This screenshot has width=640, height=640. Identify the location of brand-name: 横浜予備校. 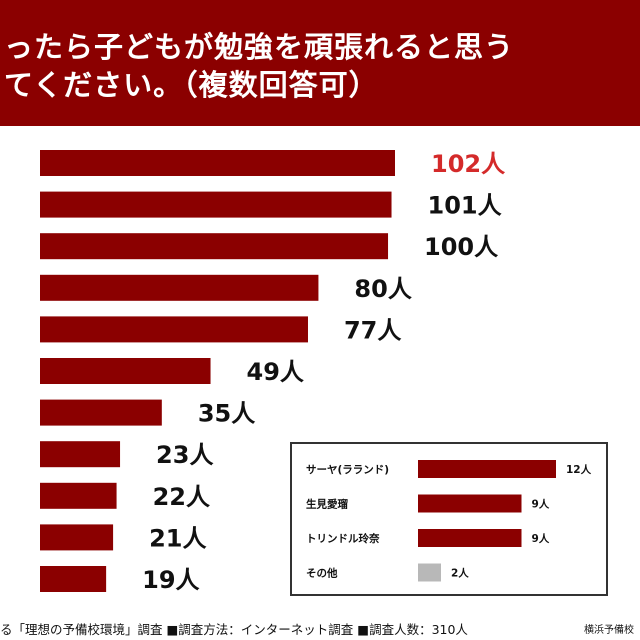
(609, 630).